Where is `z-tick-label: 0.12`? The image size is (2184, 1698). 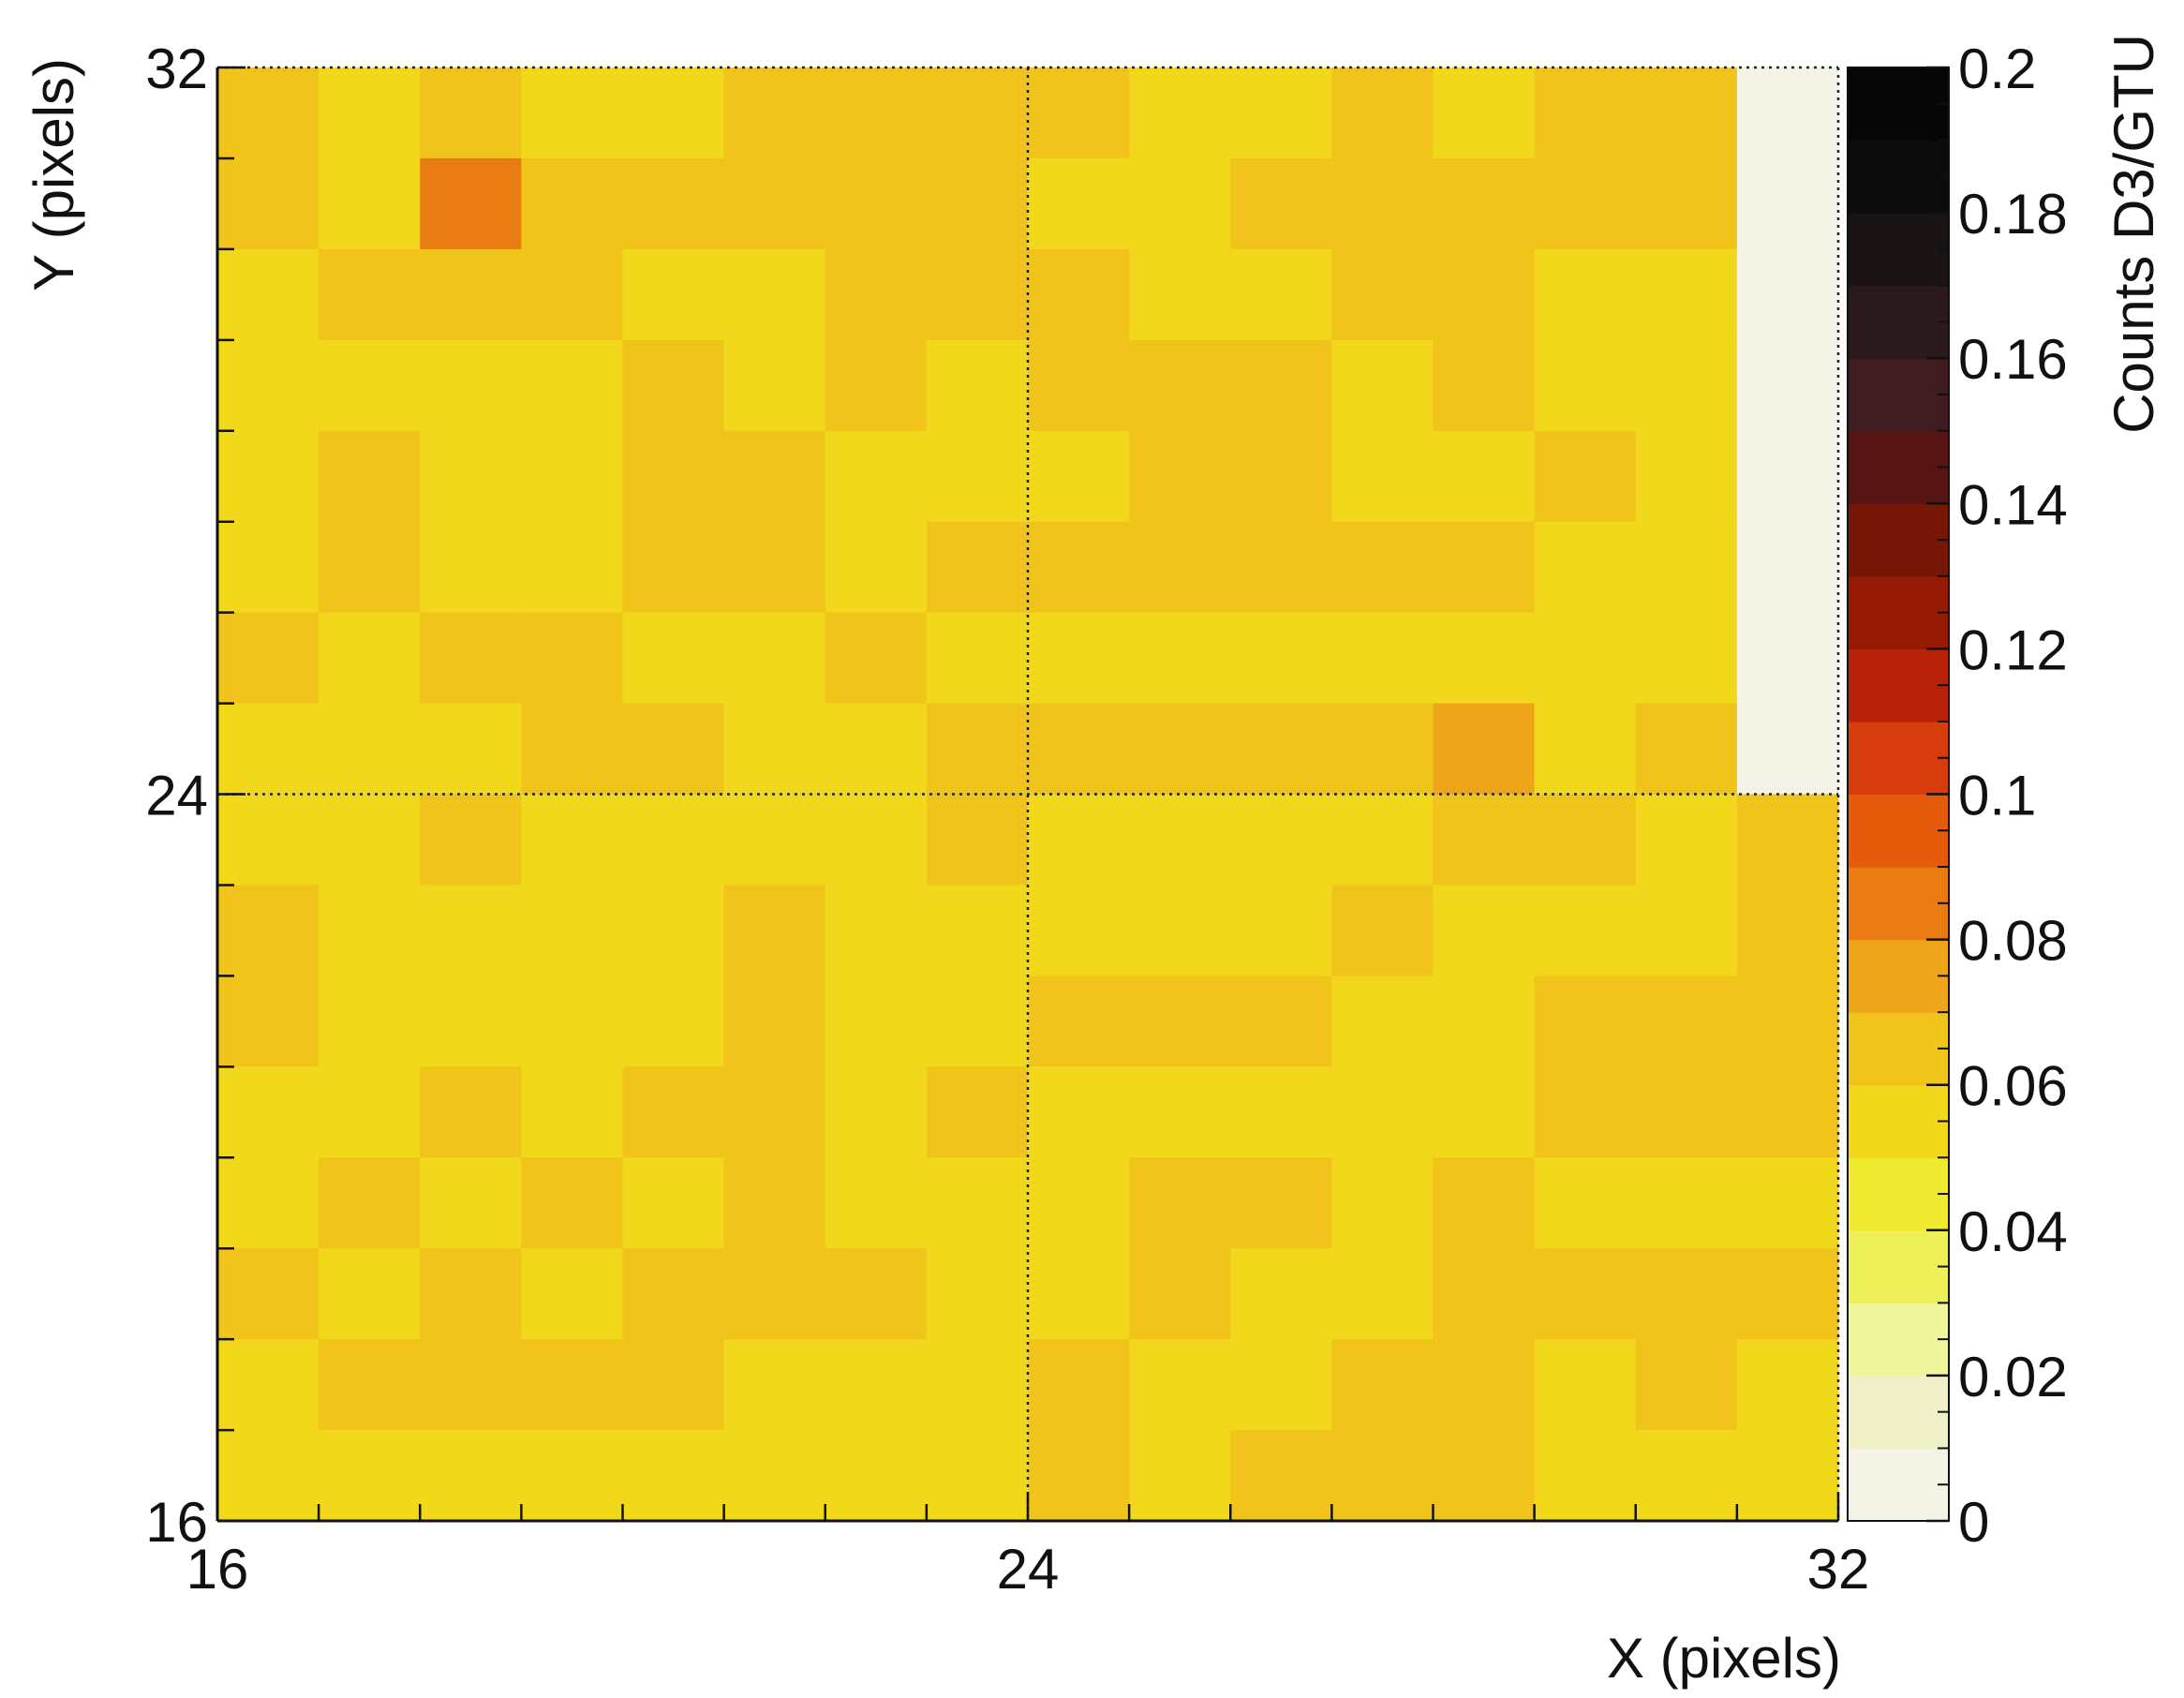 z-tick-label: 0.12 is located at coordinates (2013, 649).